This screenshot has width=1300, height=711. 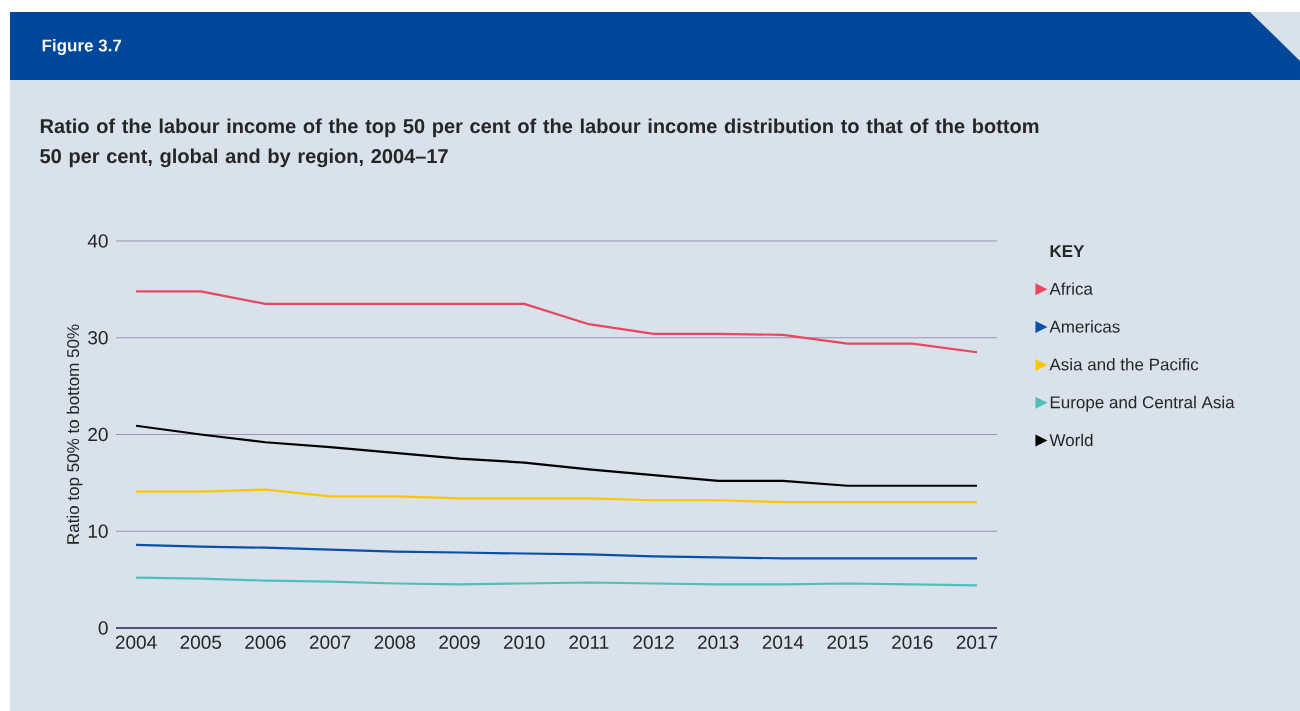 What do you see at coordinates (330, 642) in the screenshot?
I see `x-tick-label: 2007` at bounding box center [330, 642].